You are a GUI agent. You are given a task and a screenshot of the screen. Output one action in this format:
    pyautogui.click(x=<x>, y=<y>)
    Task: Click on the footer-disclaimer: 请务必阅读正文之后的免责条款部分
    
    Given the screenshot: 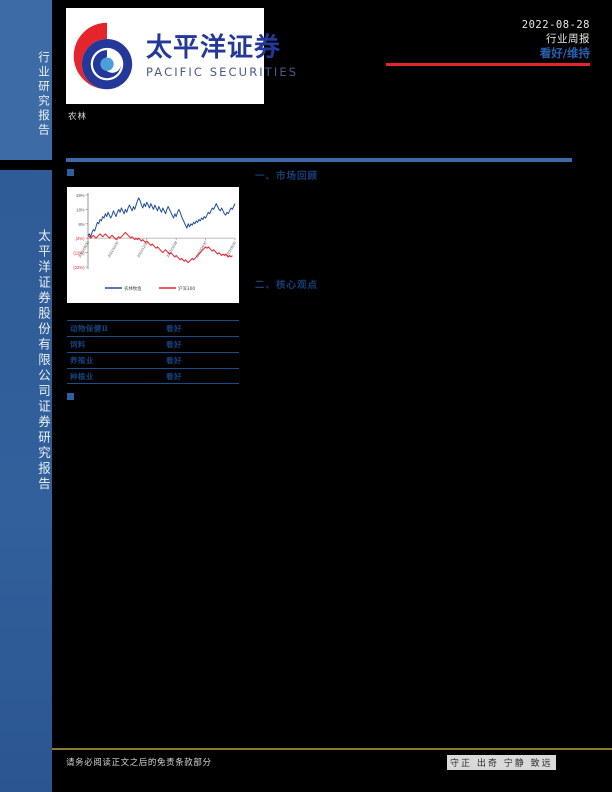 What is the action you would take?
    pyautogui.click(x=139, y=763)
    